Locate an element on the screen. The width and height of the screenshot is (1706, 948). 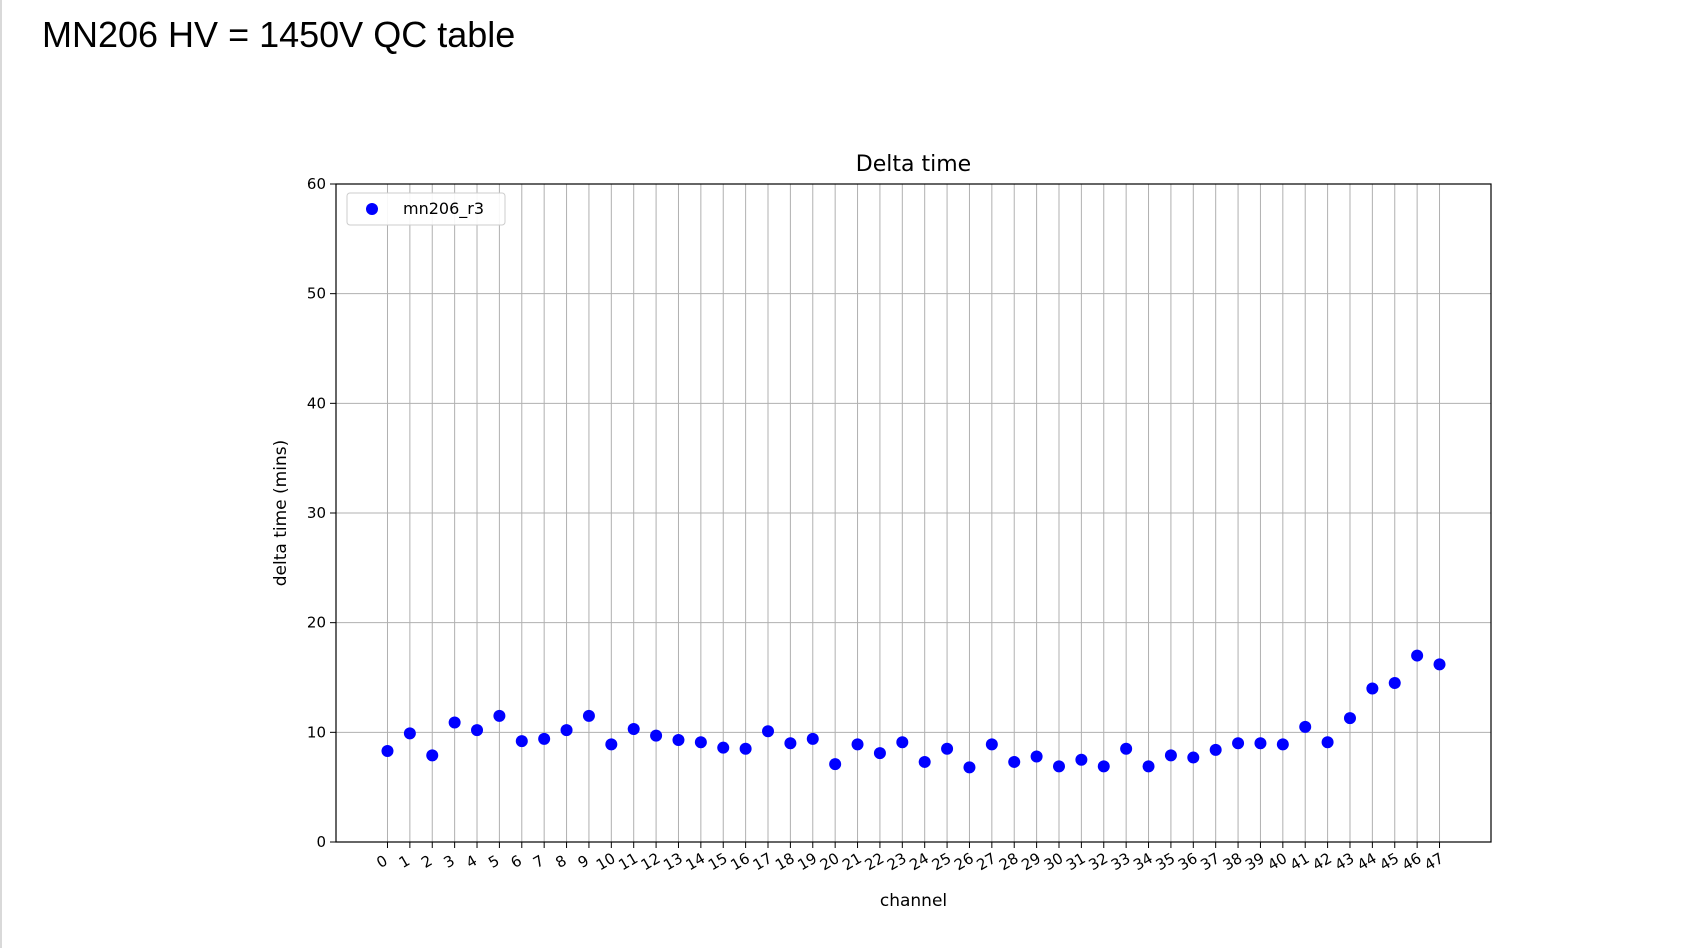
x-tick-label: 12 is located at coordinates (651, 861).